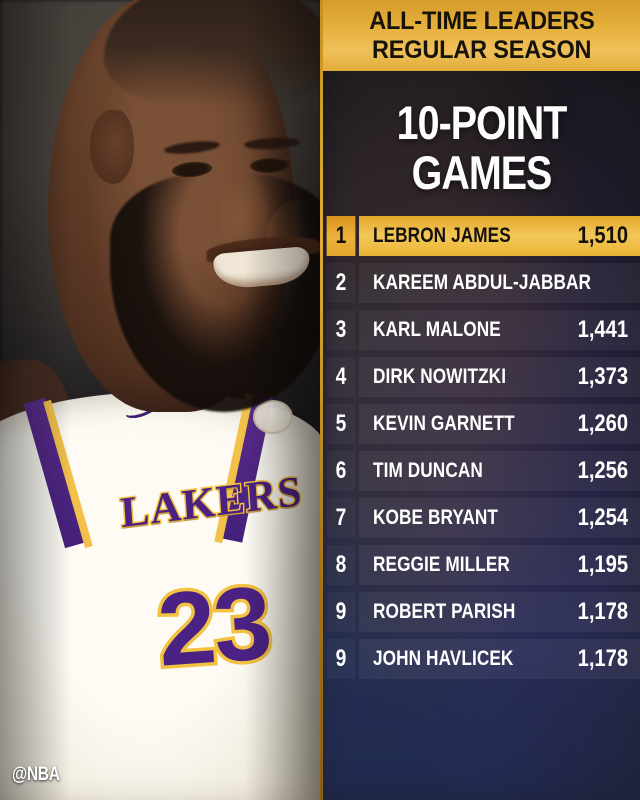 The height and width of the screenshot is (800, 640). I want to click on row-player-name: JOHN HAVLICEK, so click(443, 658).